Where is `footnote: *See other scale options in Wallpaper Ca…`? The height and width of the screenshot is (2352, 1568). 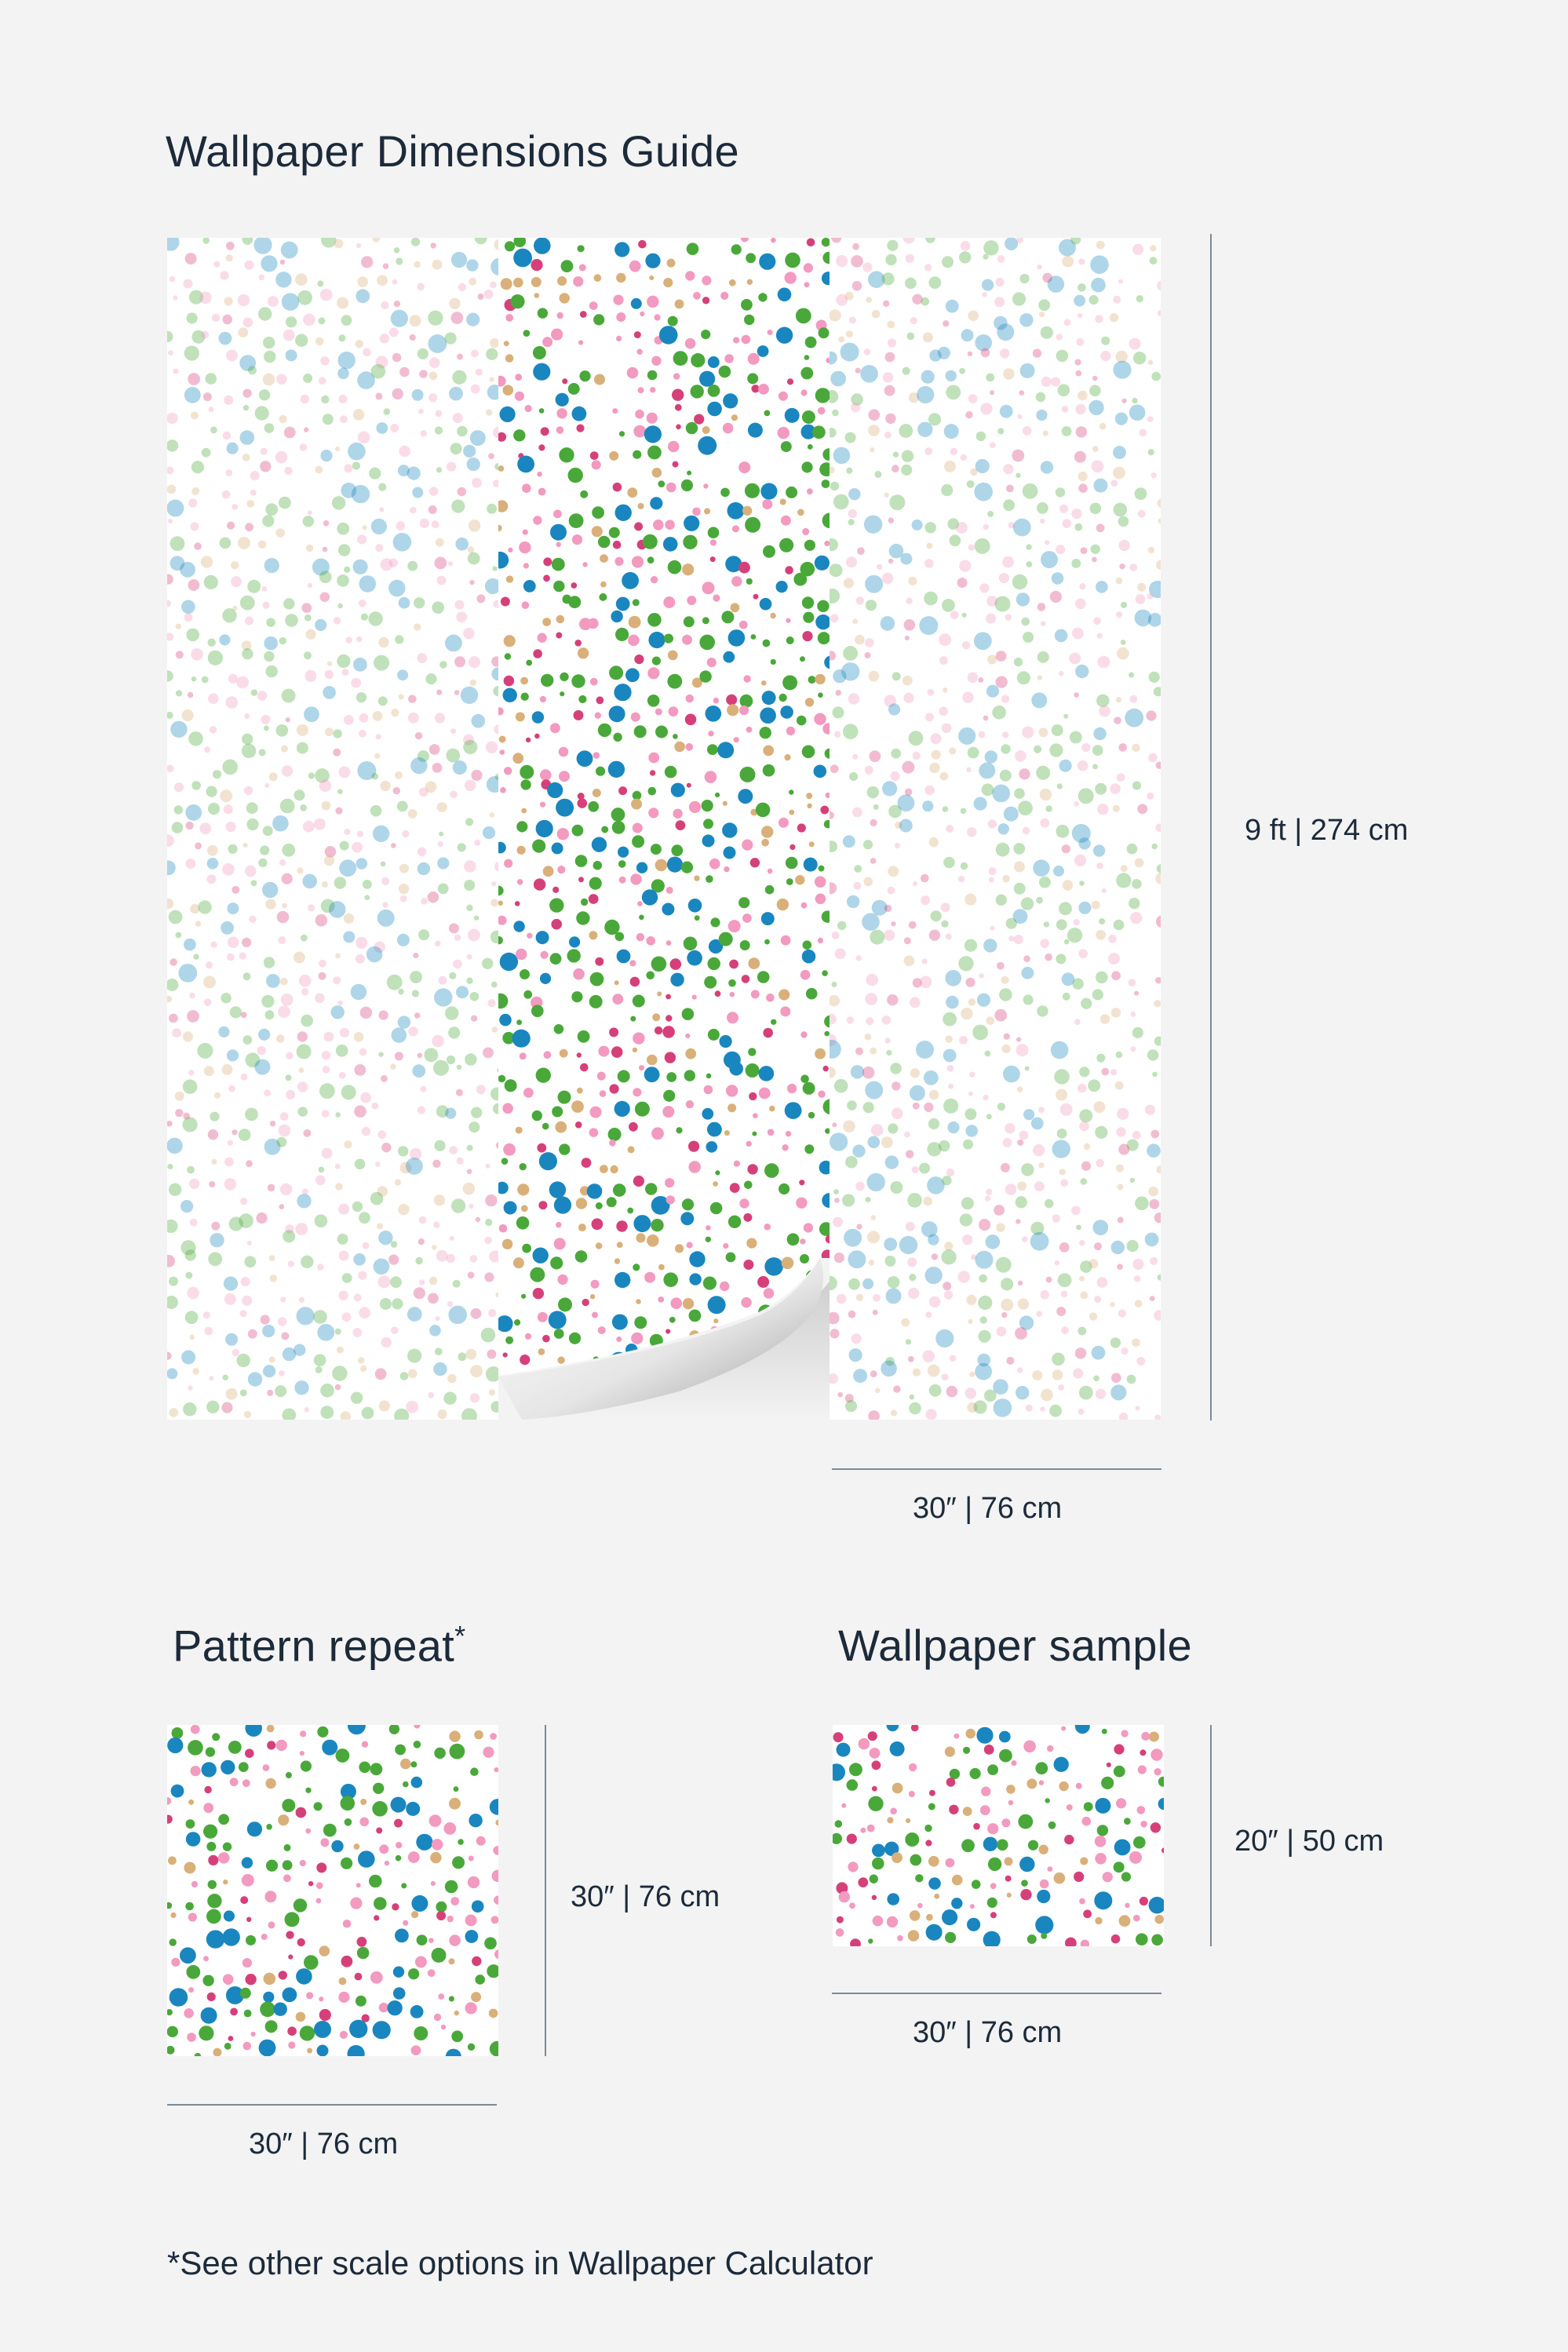
footnote: *See other scale options in Wallpaper Ca… is located at coordinates (520, 2262).